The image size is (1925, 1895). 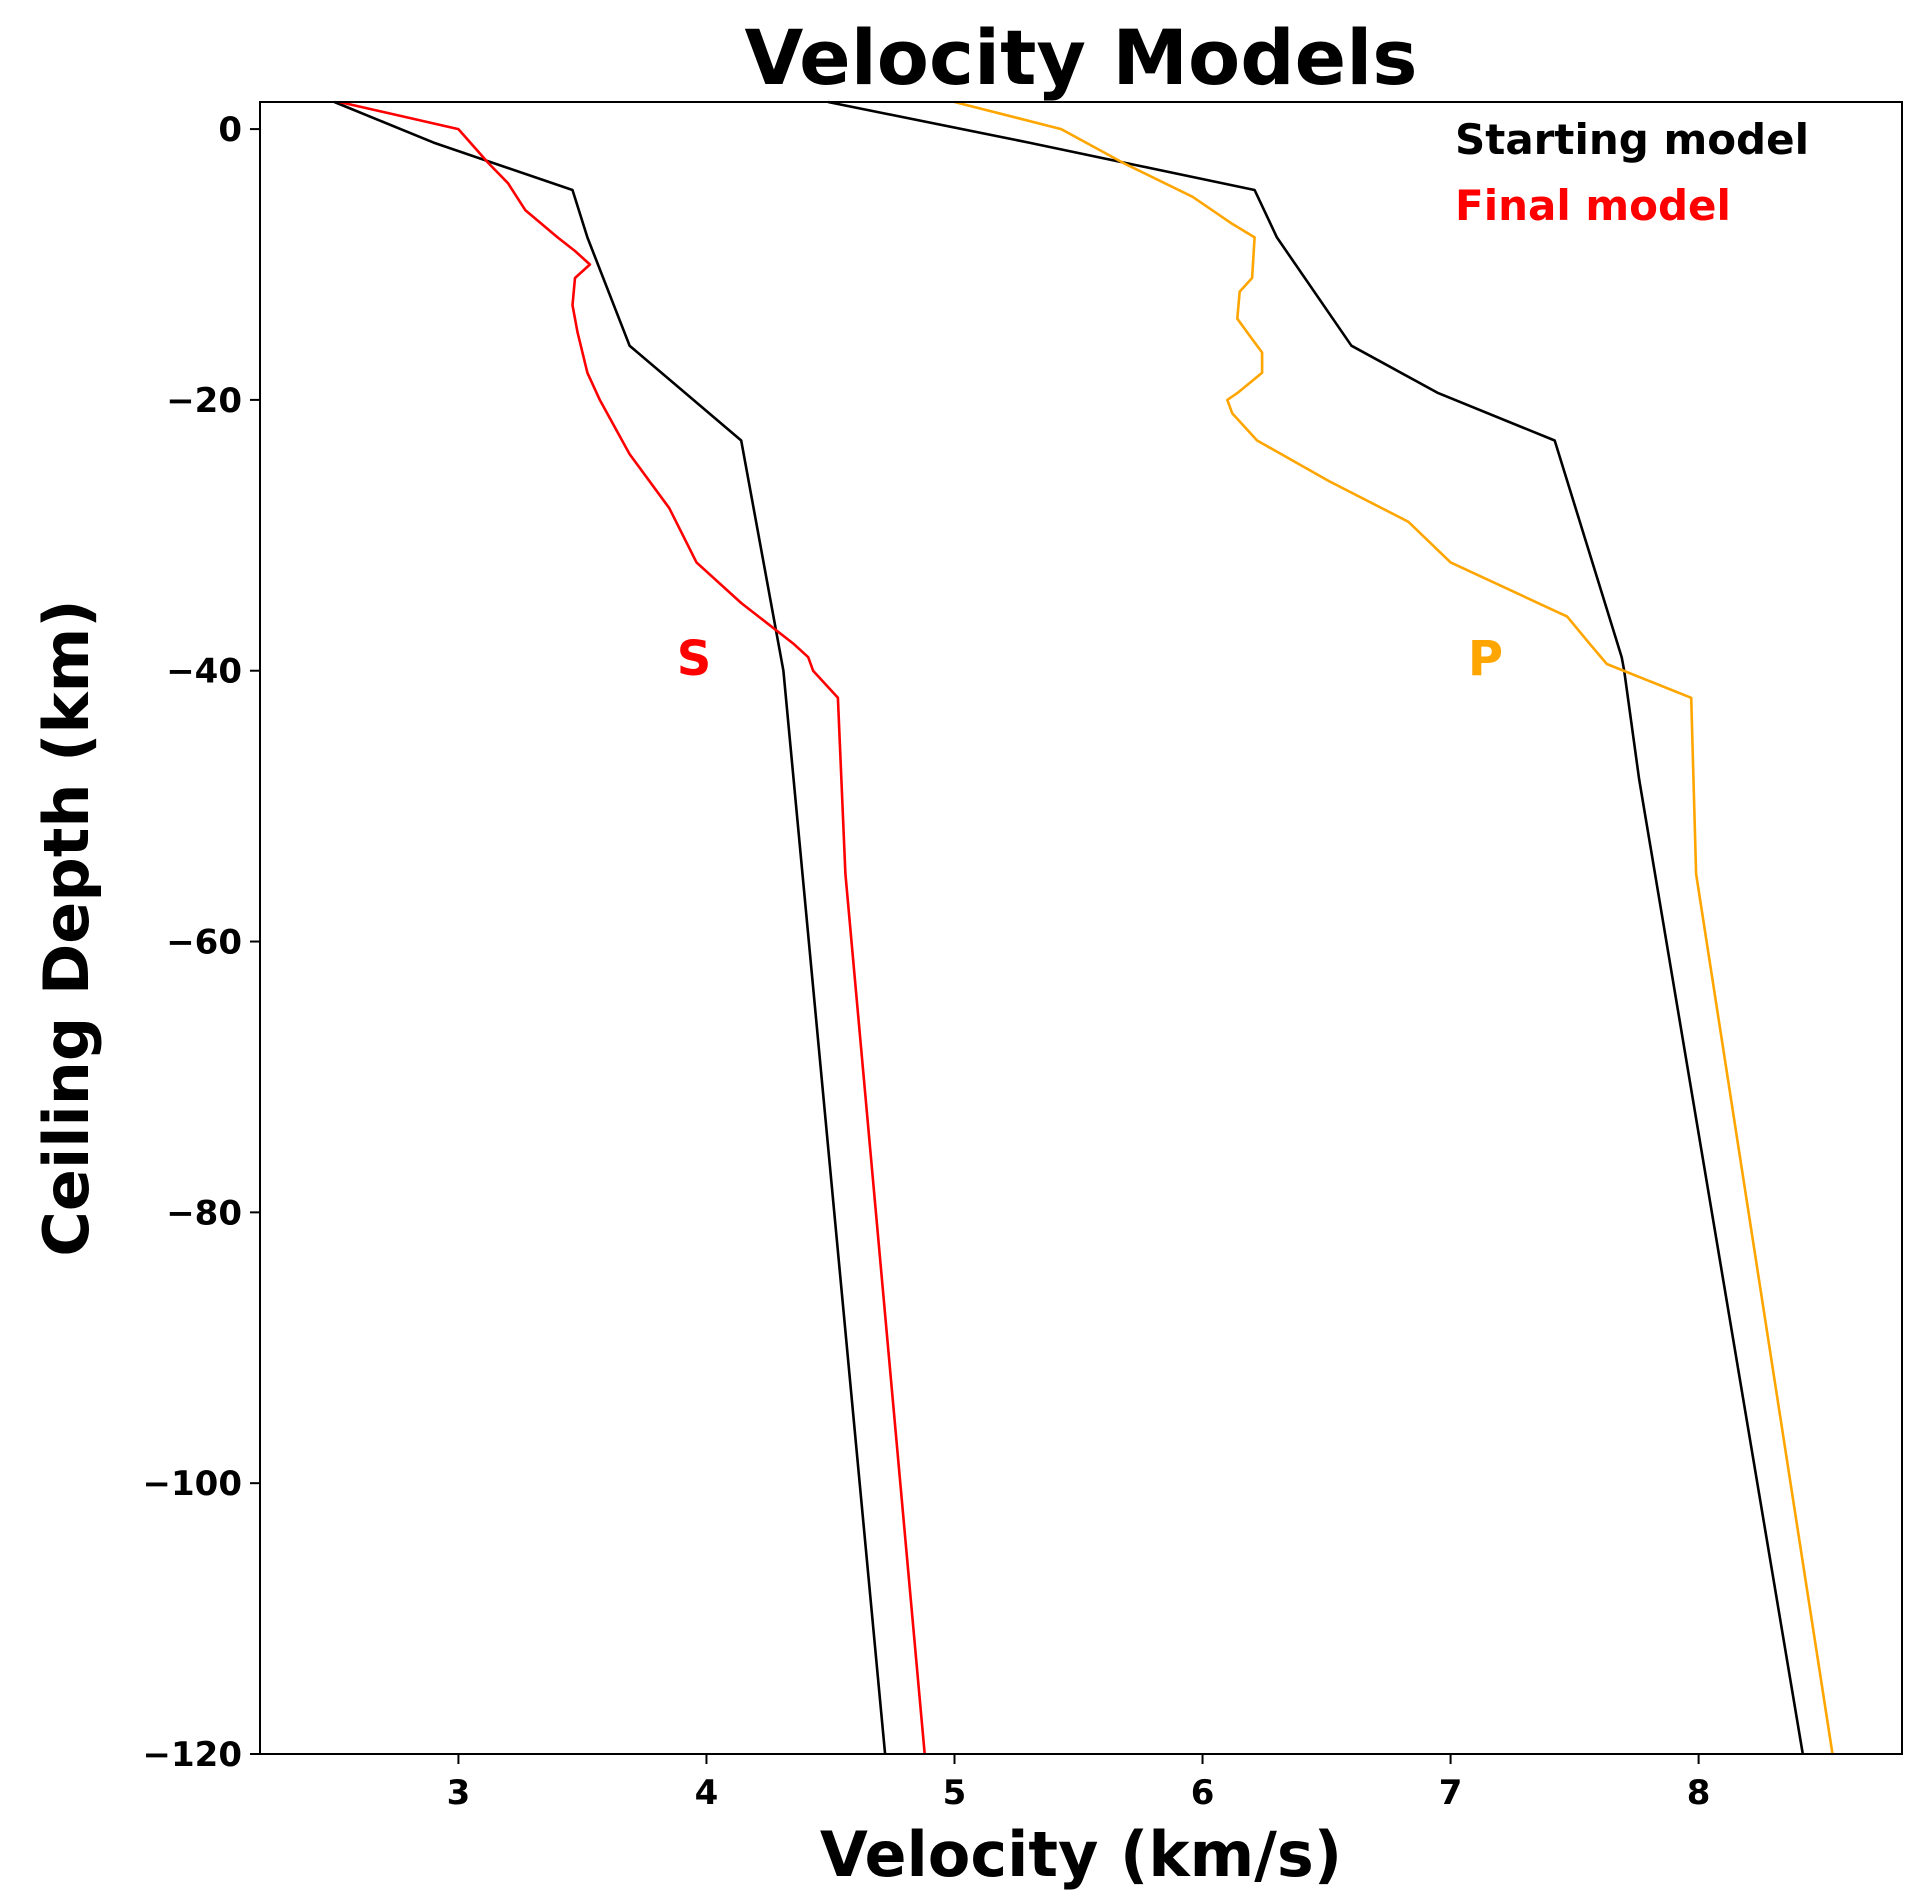 What do you see at coordinates (192, 1484) in the screenshot?
I see `y-tick-label: −100` at bounding box center [192, 1484].